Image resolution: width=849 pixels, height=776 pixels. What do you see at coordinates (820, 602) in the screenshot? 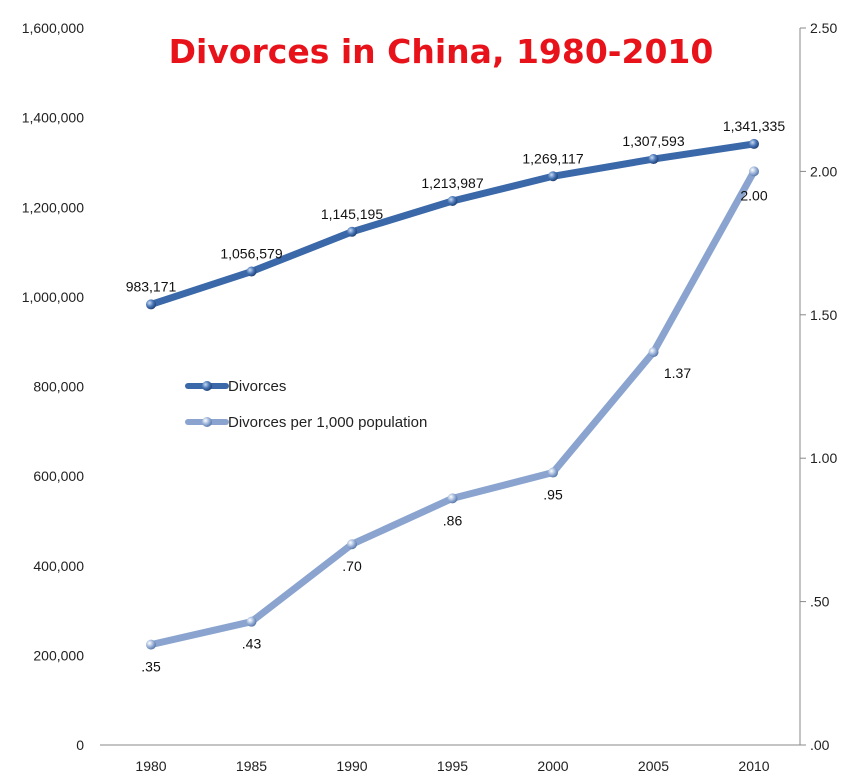
I see `right-tick-label: .50` at bounding box center [820, 602].